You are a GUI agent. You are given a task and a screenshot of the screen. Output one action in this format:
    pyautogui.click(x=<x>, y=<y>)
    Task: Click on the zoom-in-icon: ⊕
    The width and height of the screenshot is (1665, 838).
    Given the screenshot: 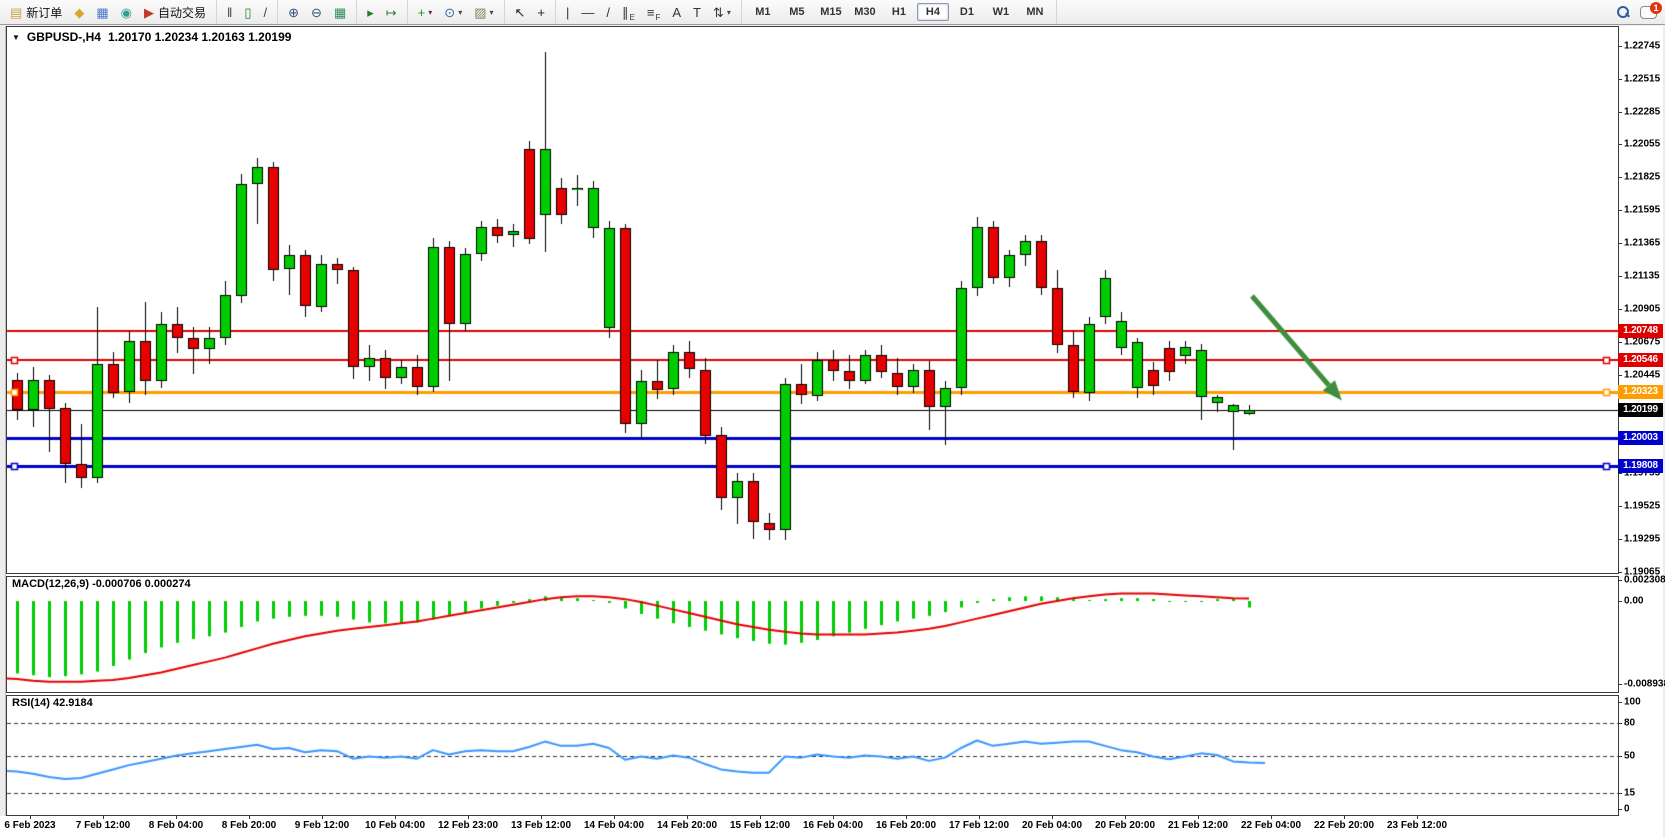 What is the action you would take?
    pyautogui.click(x=294, y=12)
    